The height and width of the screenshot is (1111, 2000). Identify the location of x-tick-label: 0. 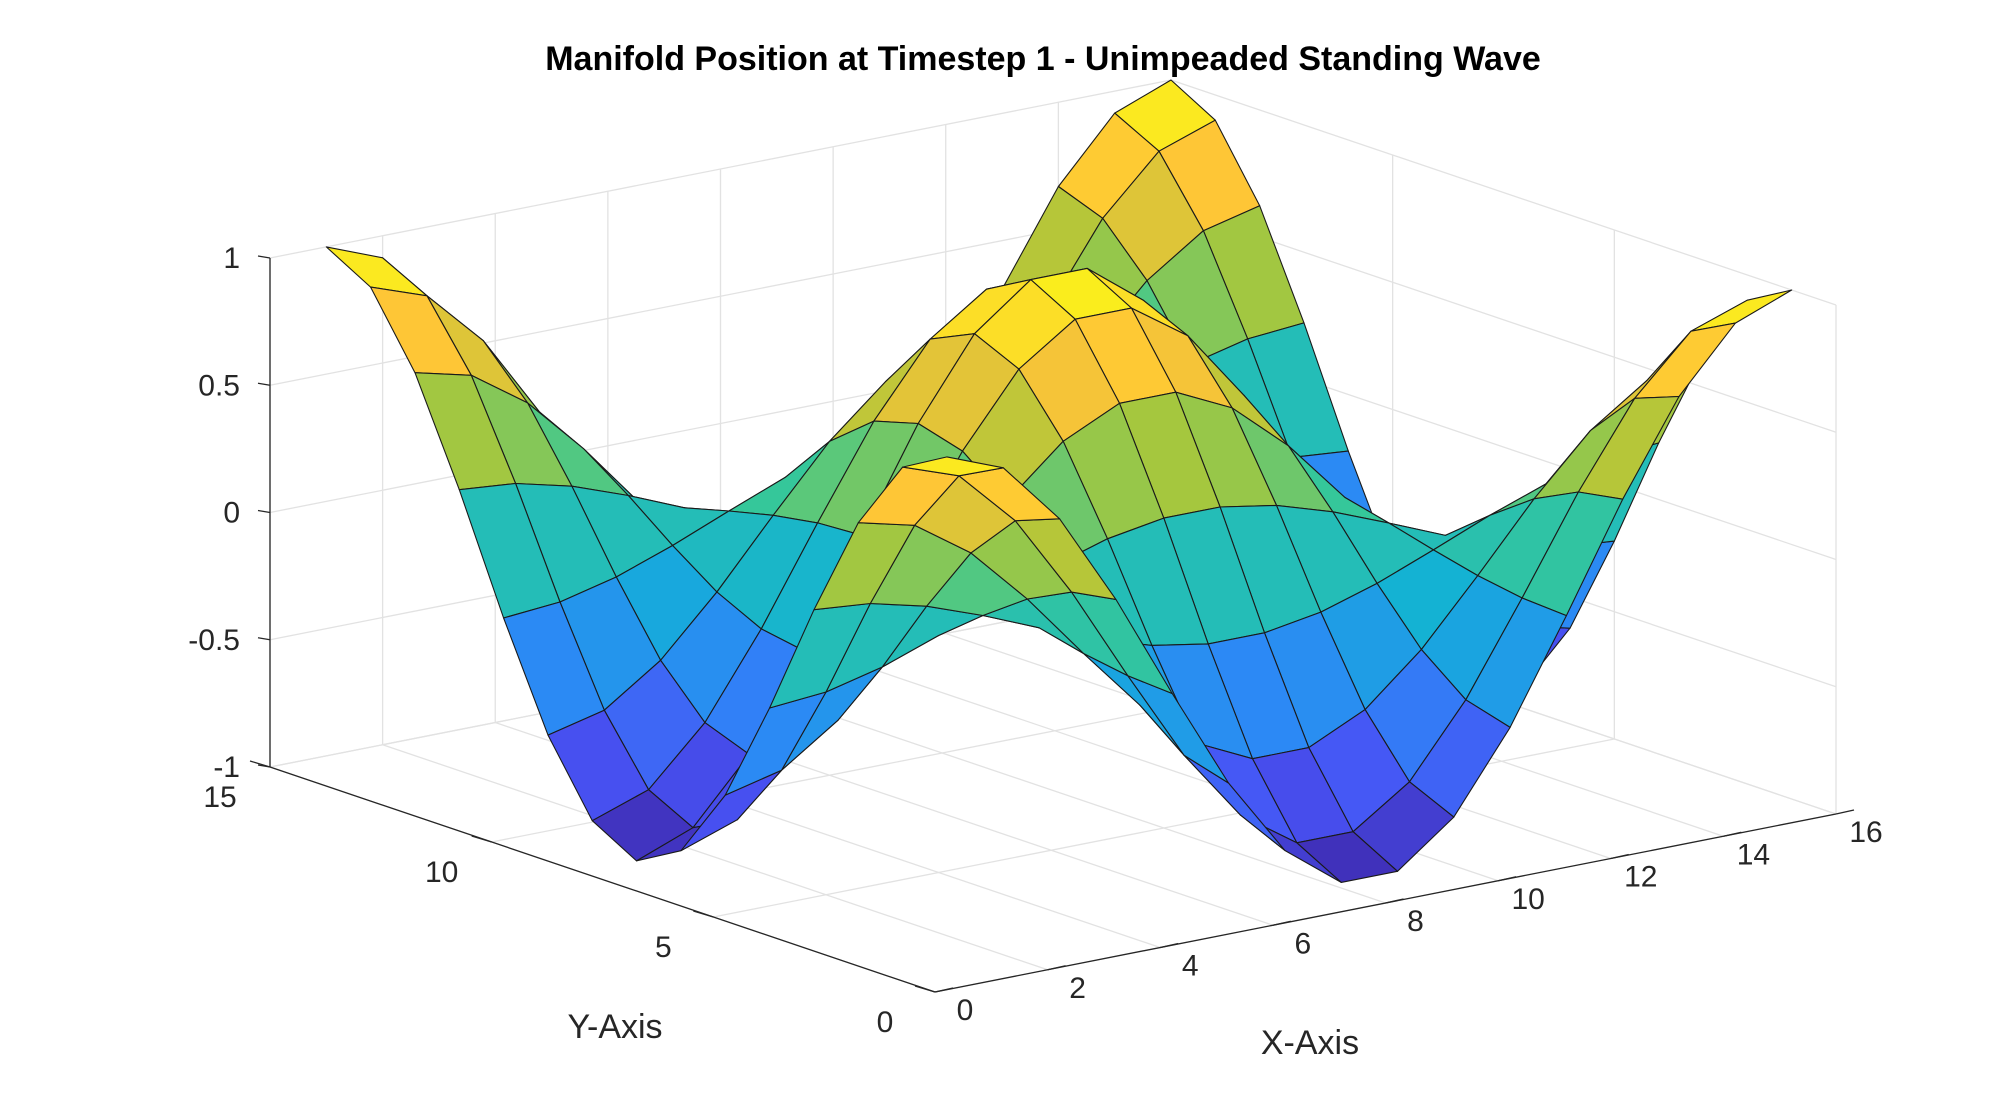
(965, 1010).